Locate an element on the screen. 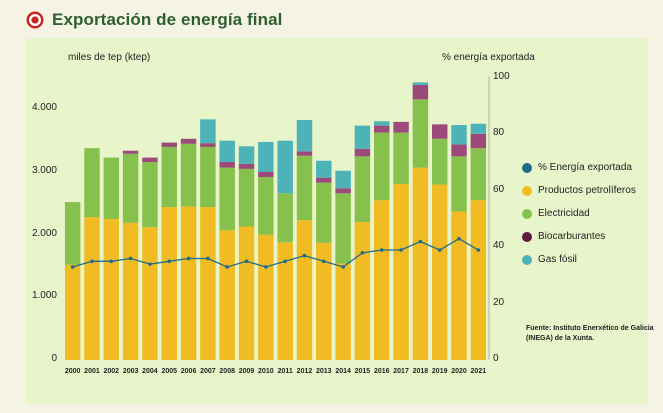 The width and height of the screenshot is (663, 413). chart-header: Exportación de energía final is located at coordinates (154, 20).